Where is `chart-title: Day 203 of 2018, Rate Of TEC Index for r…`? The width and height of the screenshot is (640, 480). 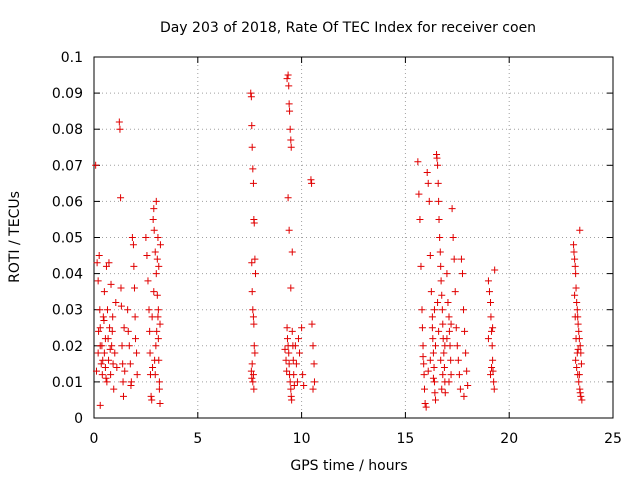
chart-title: Day 203 of 2018, Rate Of TEC Index for r… is located at coordinates (348, 28).